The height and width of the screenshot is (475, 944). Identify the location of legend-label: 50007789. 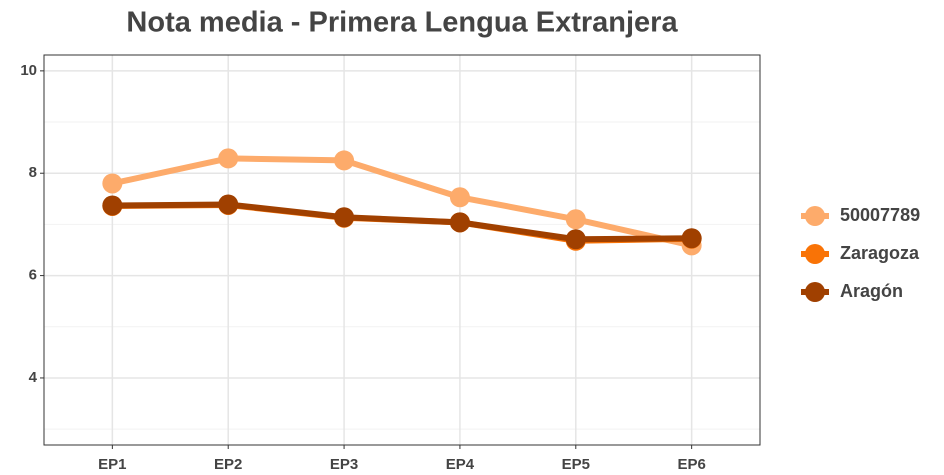
(880, 215).